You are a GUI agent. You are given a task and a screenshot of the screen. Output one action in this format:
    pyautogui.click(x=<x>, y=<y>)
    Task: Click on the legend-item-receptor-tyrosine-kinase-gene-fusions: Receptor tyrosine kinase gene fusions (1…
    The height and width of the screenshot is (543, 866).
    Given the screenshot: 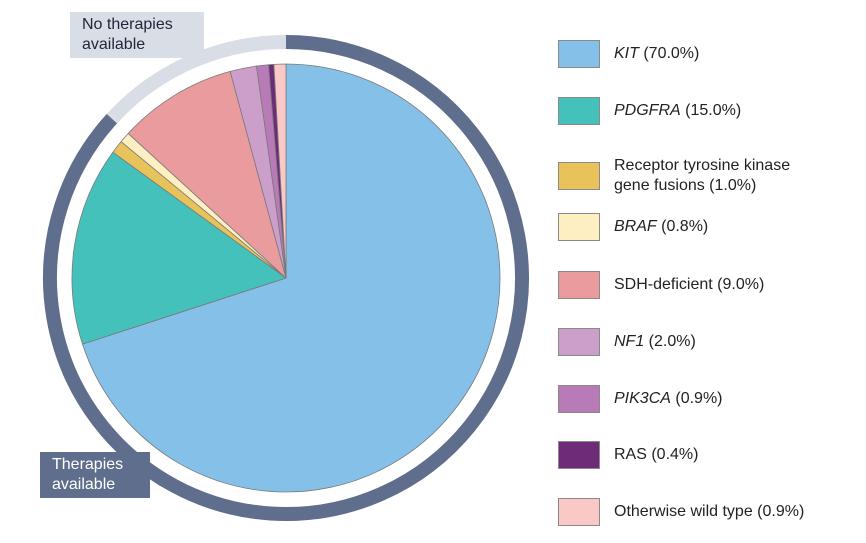 What is the action you would take?
    pyautogui.click(x=674, y=176)
    